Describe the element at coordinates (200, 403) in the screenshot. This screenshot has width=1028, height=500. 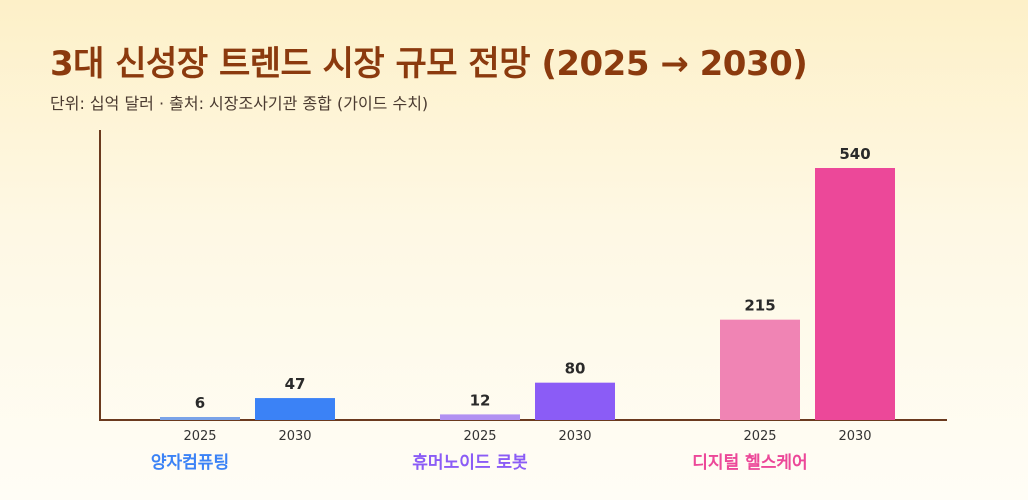
I see `data-label: 6` at that location.